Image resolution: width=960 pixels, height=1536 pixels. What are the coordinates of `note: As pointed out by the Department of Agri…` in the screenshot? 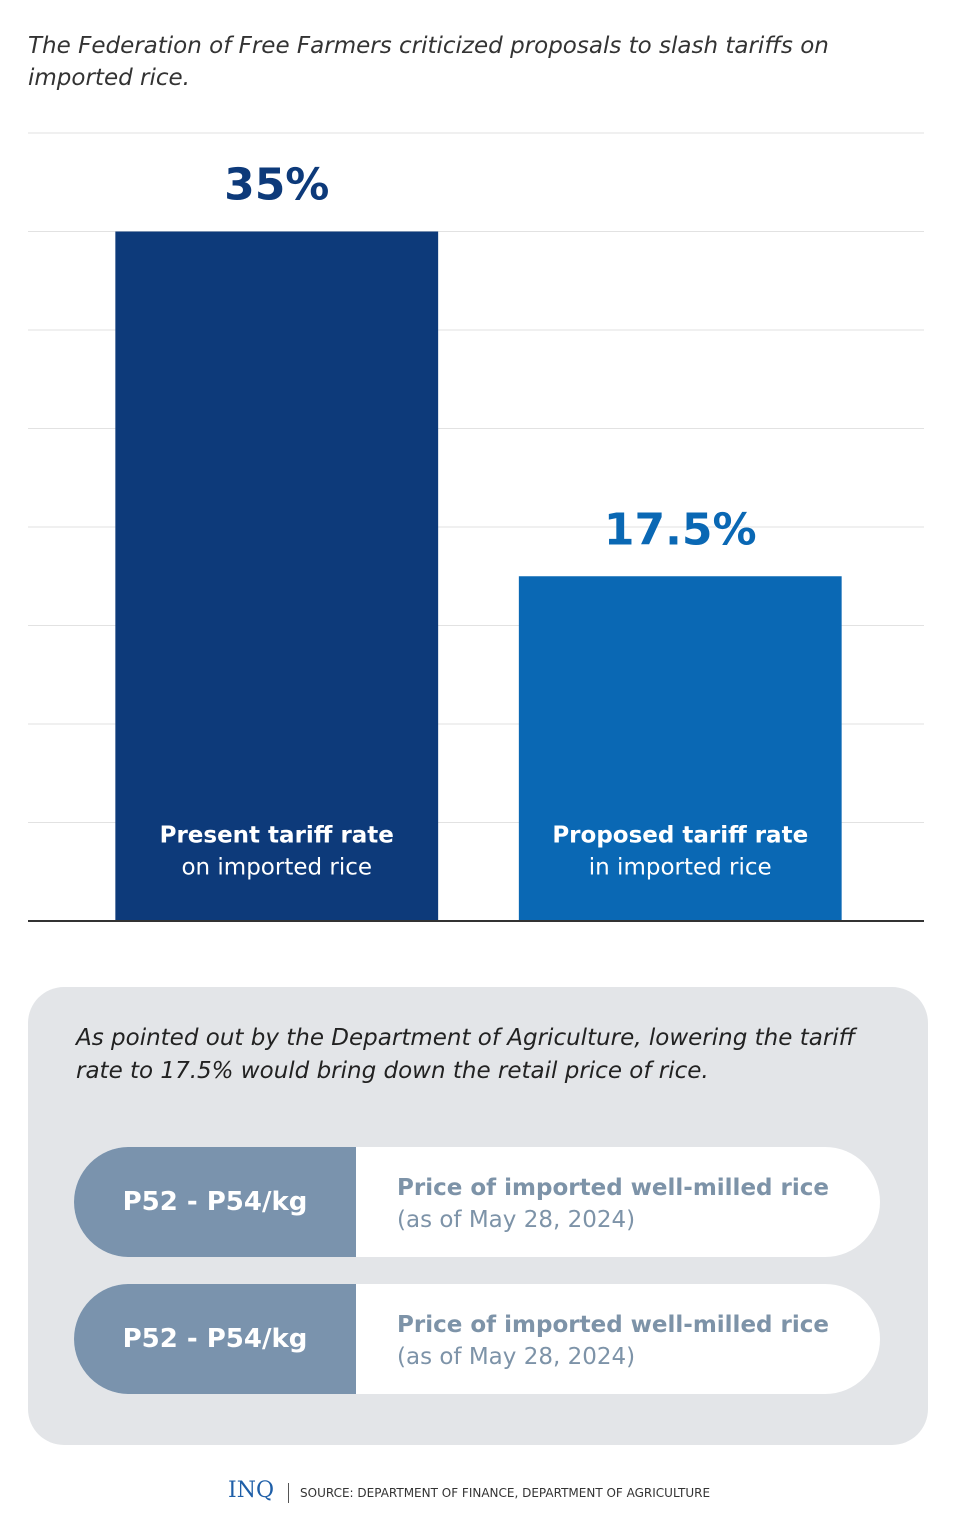 It's located at (466, 1054).